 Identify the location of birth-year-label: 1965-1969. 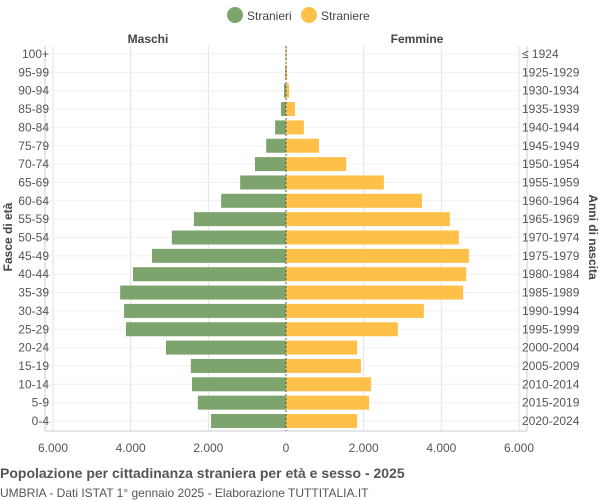
(551, 219).